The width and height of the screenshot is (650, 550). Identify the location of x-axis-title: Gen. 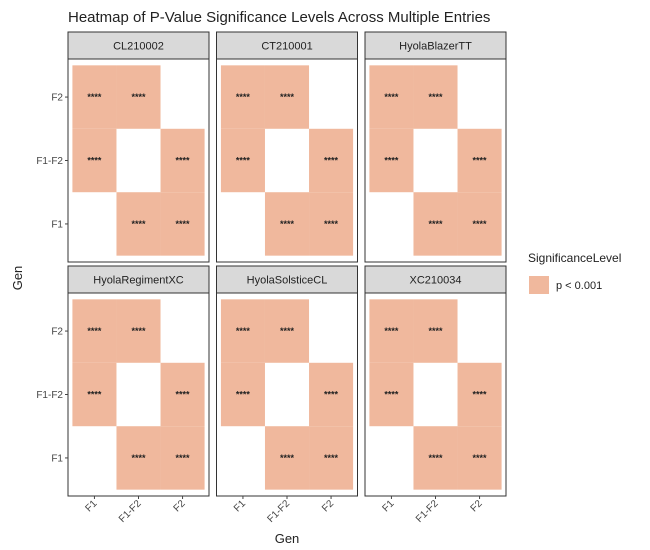
(287, 538).